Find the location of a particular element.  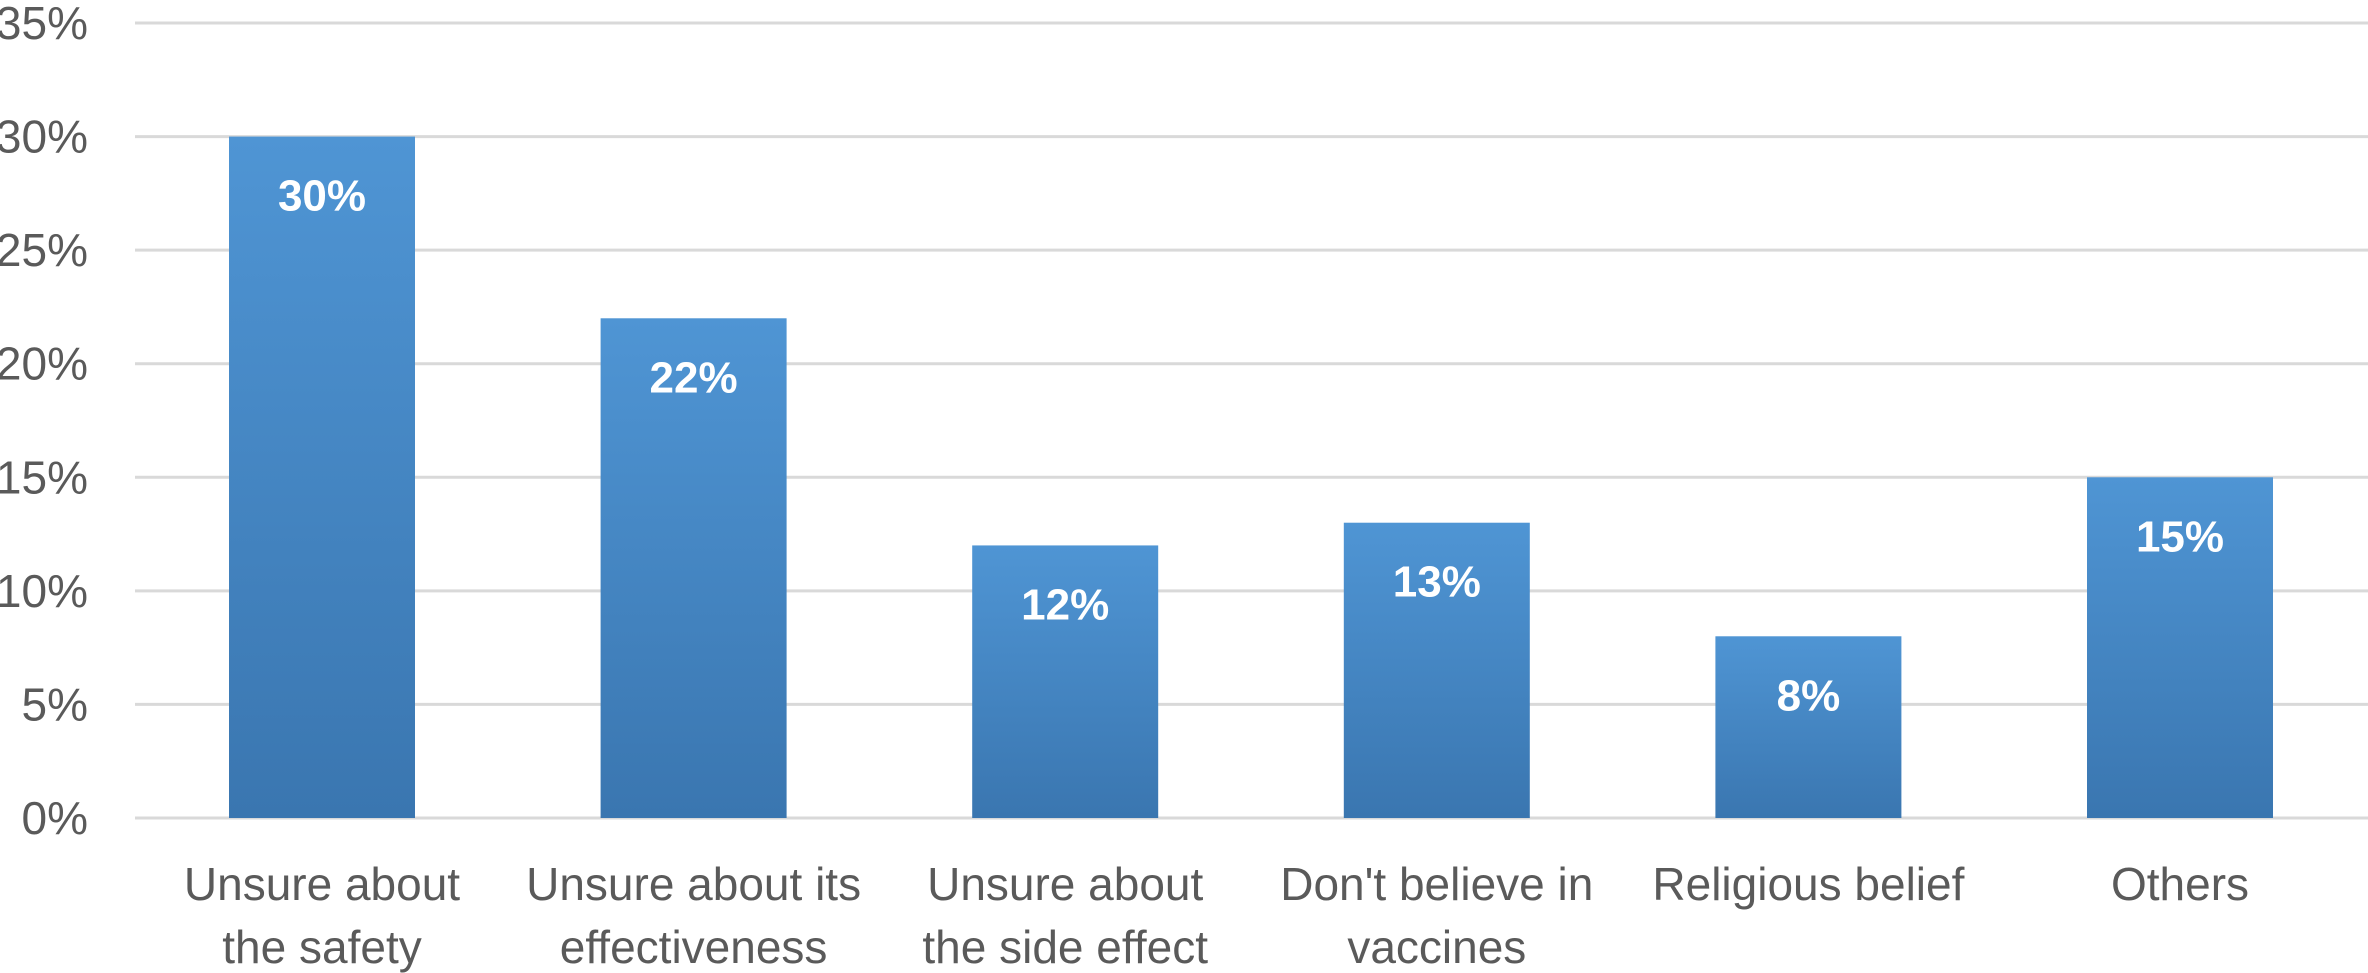

data-label: 15% is located at coordinates (2180, 536).